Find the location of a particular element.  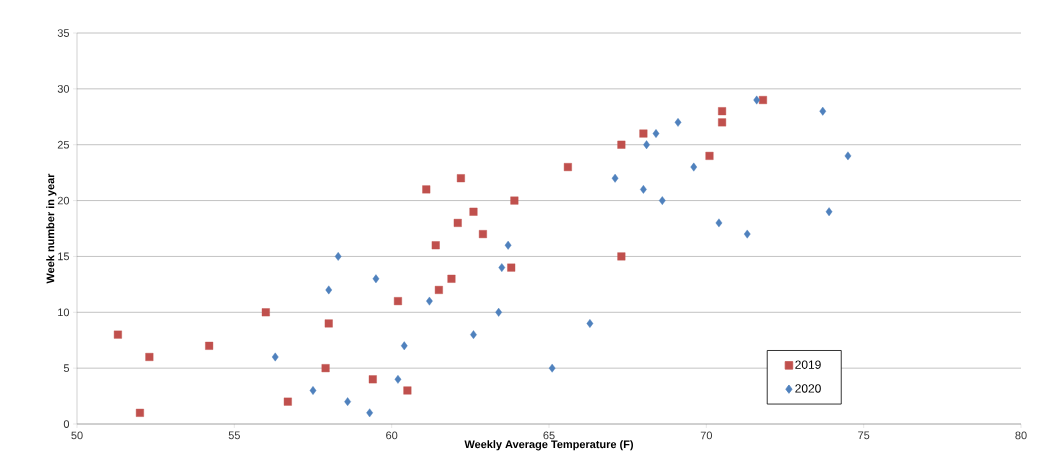

y-tick-label: 10 is located at coordinates (64, 312).